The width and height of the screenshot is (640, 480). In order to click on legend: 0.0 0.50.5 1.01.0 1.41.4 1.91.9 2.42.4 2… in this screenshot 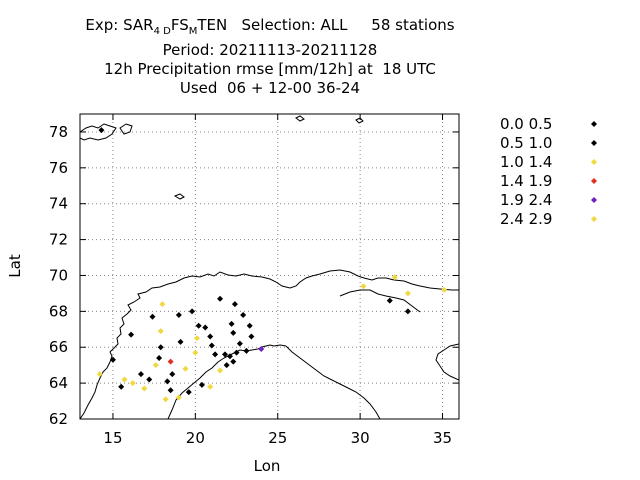, I will do `click(548, 171)`.